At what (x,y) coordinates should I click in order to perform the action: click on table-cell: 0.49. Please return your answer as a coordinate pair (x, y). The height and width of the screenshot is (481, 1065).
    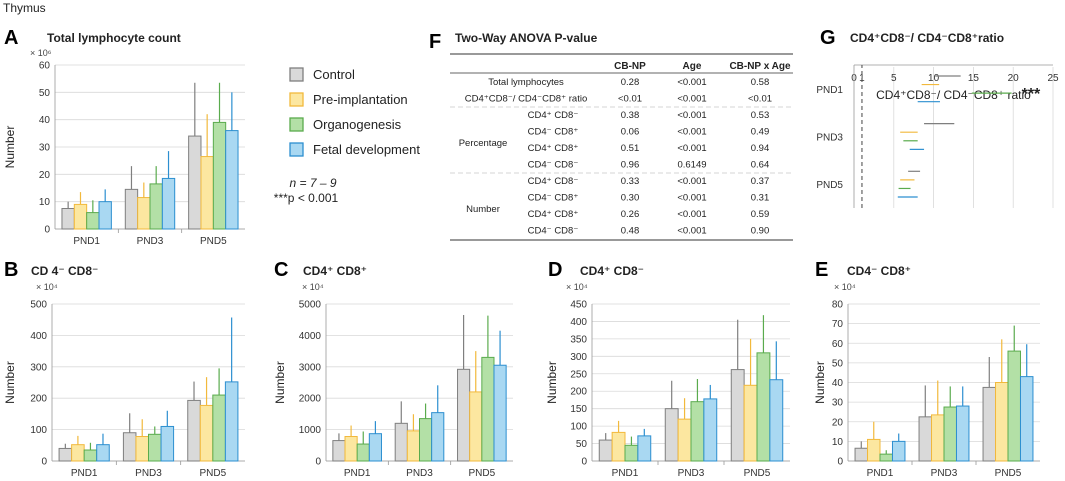
    Looking at the image, I should click on (760, 132).